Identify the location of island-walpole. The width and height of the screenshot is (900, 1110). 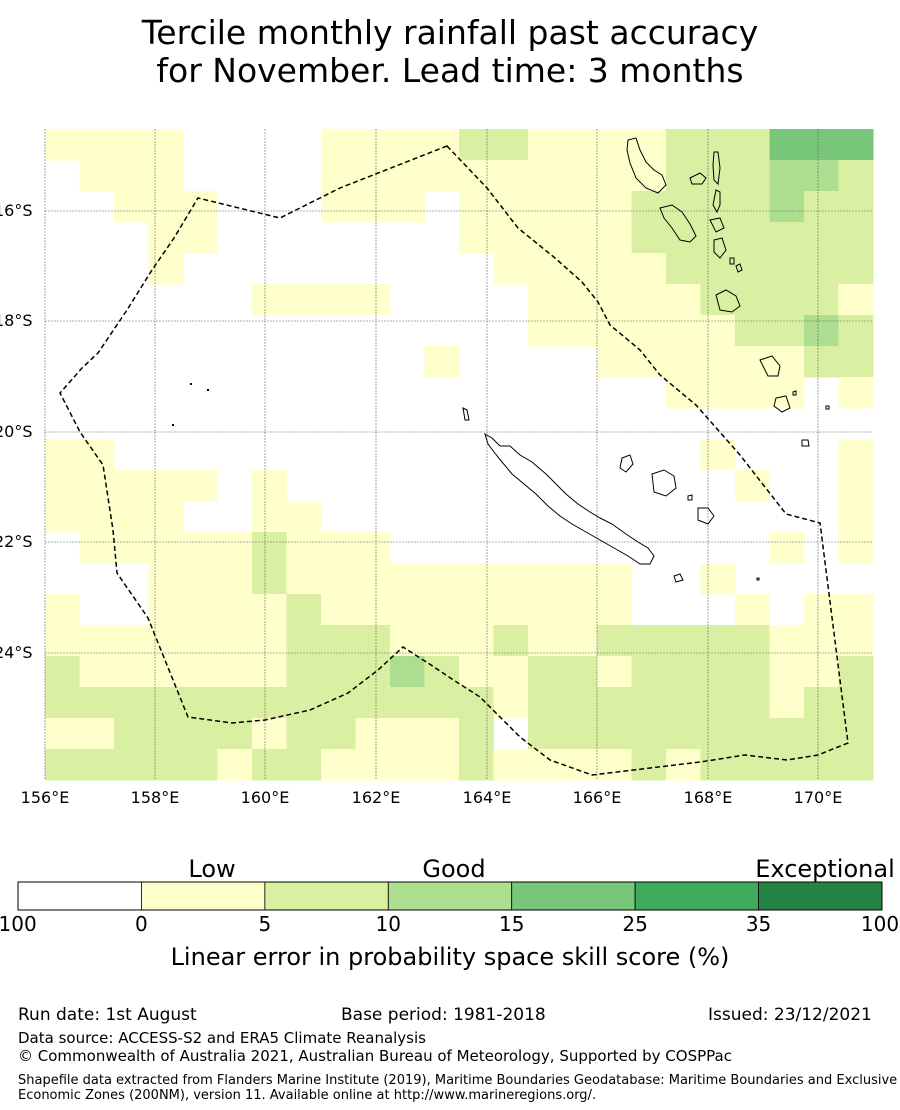
(758, 579).